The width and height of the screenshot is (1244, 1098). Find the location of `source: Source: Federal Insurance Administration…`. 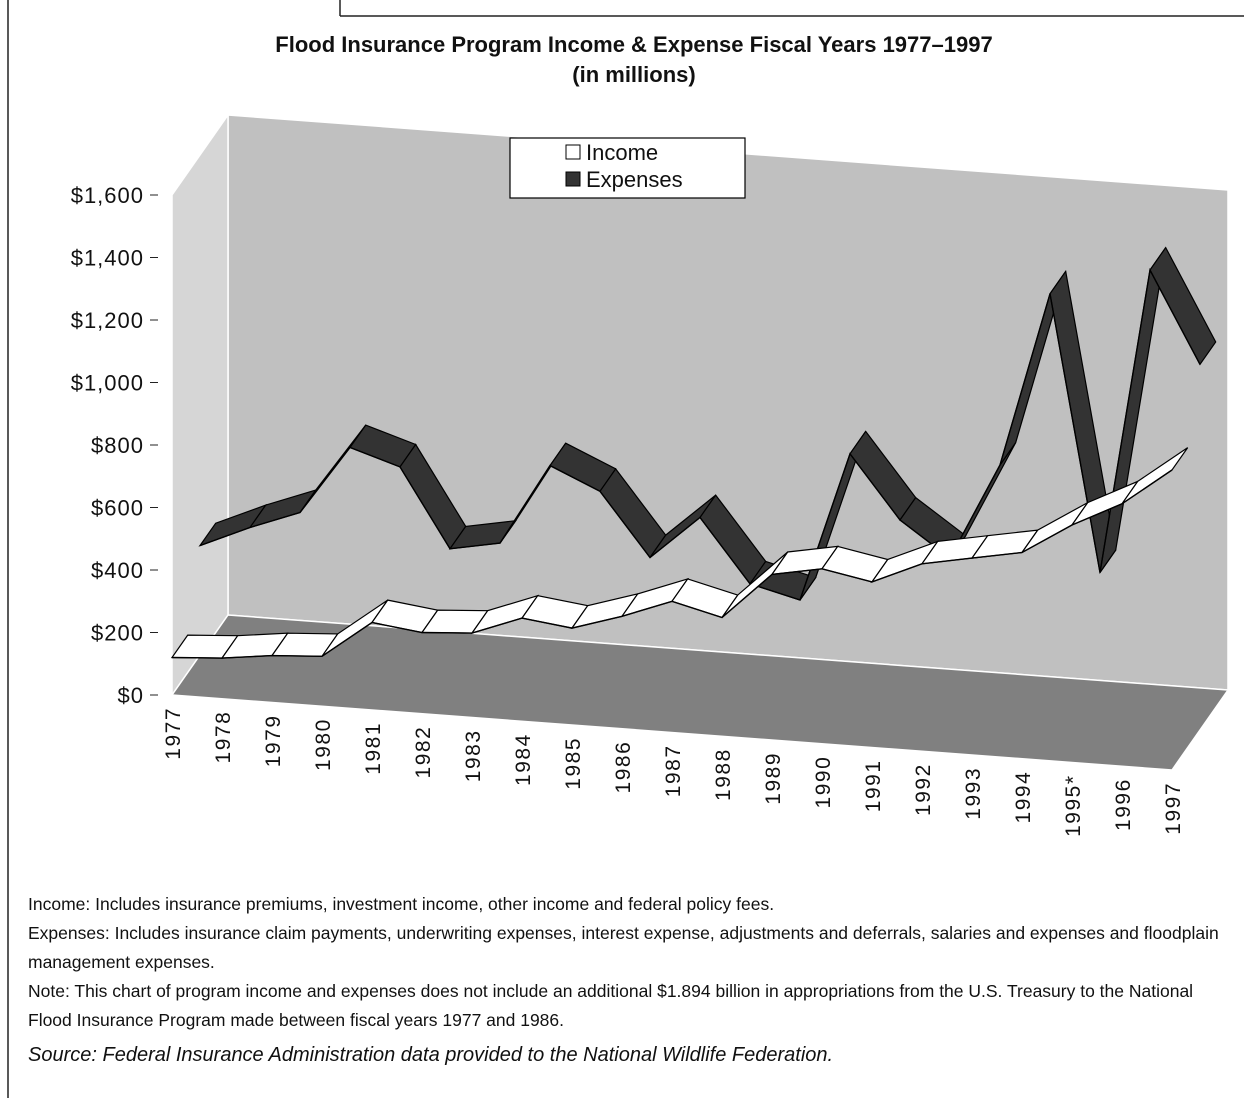

source: Source: Federal Insurance Administration… is located at coordinates (431, 1055).